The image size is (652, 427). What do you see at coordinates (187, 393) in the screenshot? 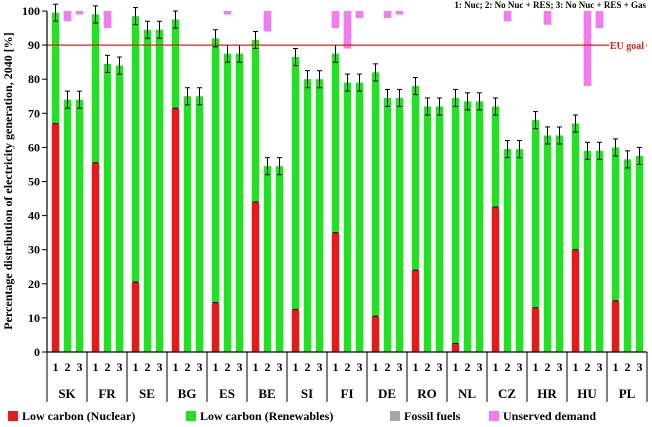
I see `country-label-bg: BG` at bounding box center [187, 393].